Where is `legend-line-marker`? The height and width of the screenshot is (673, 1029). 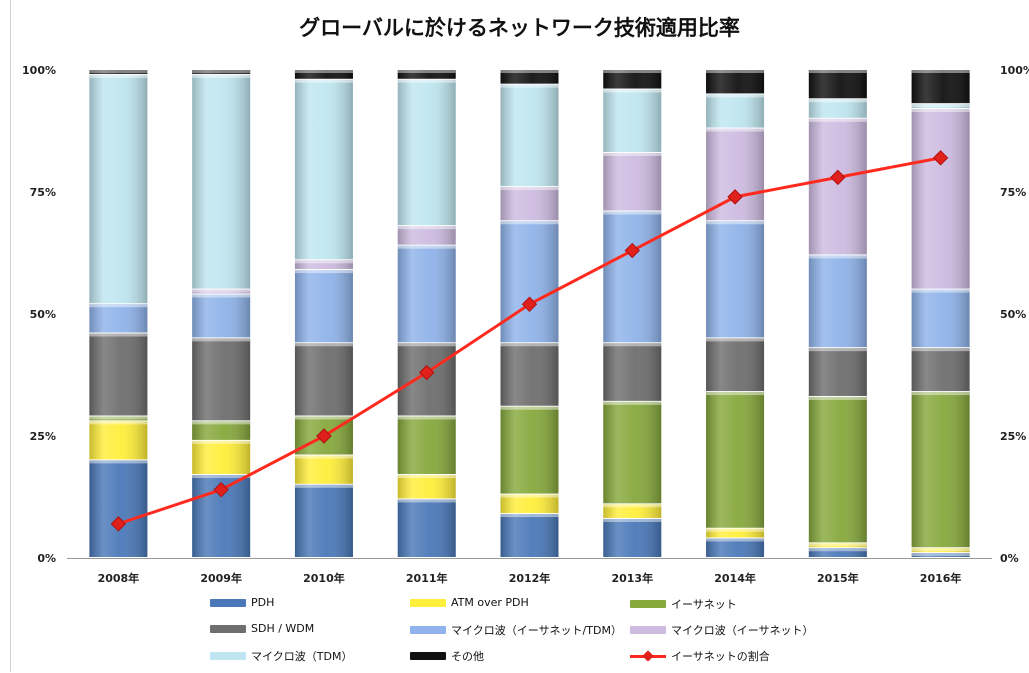
legend-line-marker is located at coordinates (648, 656).